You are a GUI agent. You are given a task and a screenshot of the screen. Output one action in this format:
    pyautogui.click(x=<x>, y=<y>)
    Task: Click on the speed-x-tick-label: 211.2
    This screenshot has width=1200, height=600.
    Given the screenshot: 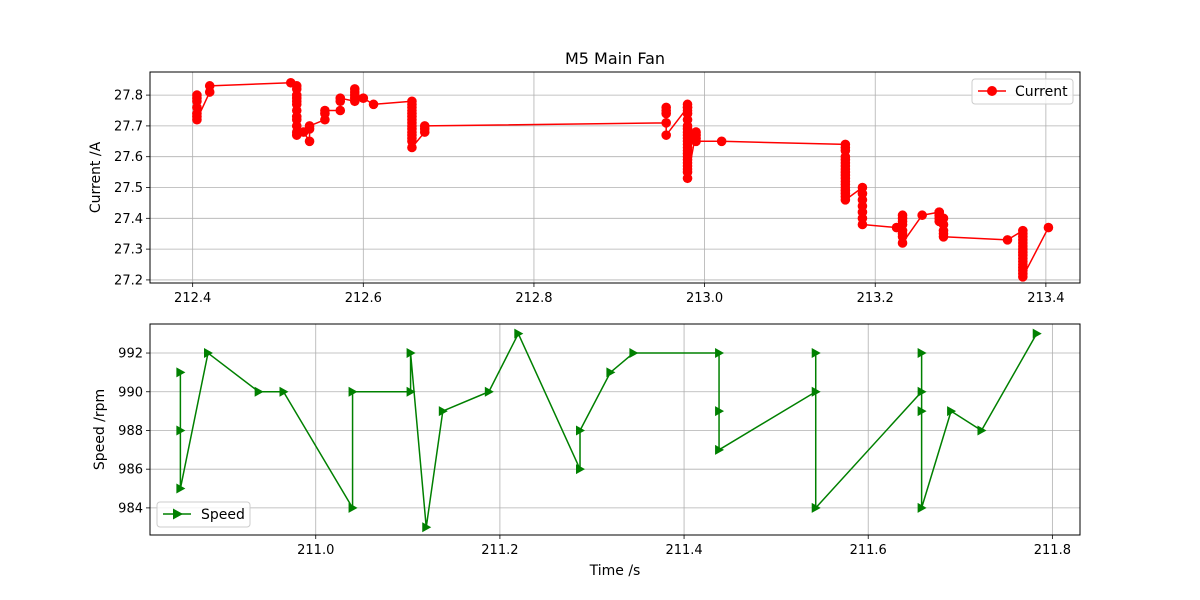 What is the action you would take?
    pyautogui.click(x=499, y=550)
    